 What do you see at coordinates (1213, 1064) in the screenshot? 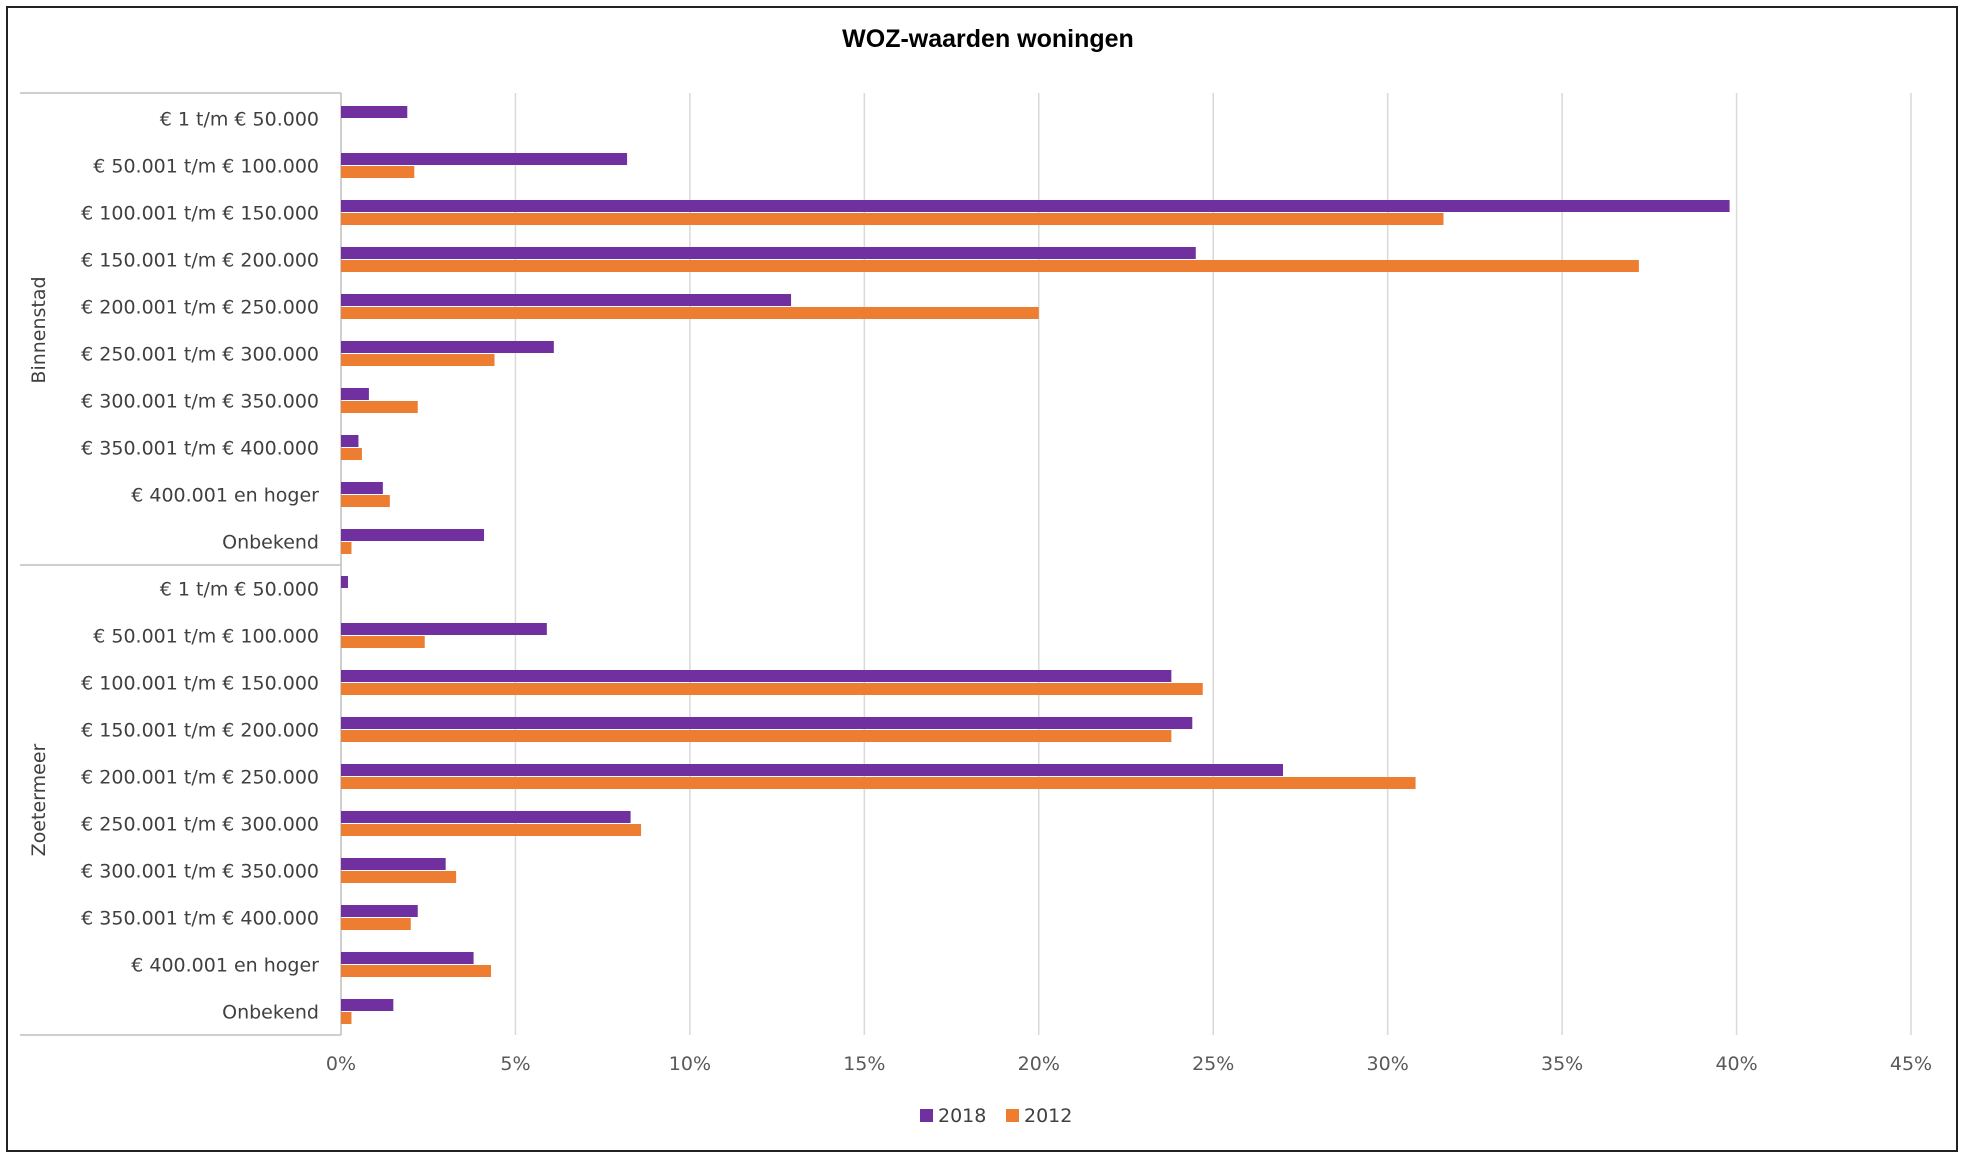
I see `x-tick-label: 25%` at bounding box center [1213, 1064].